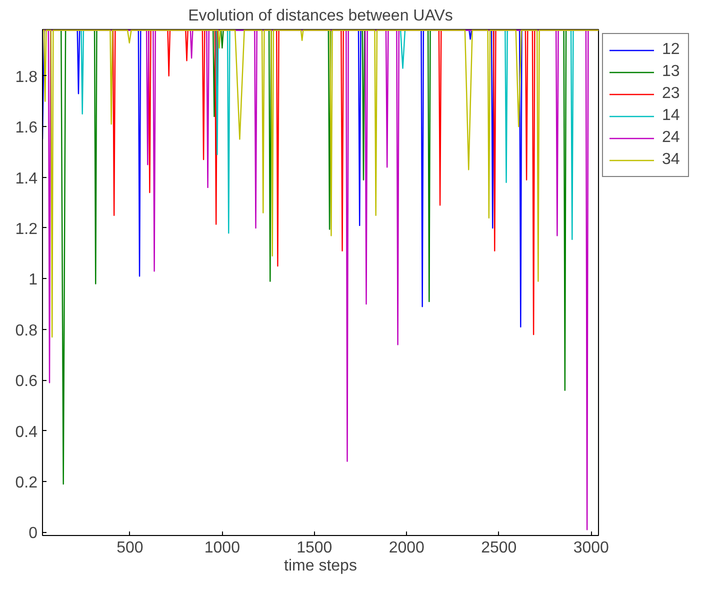 The image size is (710, 607). Describe the element at coordinates (222, 548) in the screenshot. I see `x-tick-label: 1000` at that location.